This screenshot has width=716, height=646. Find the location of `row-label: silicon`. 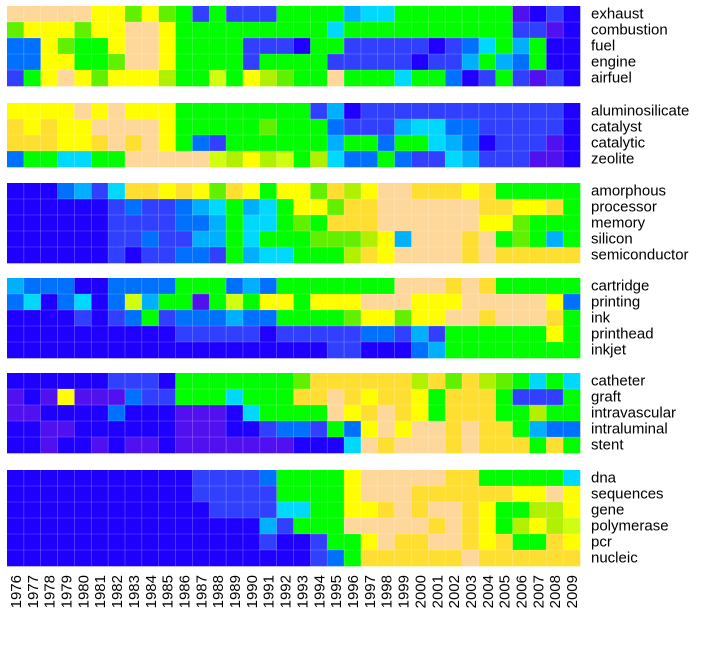

row-label: silicon is located at coordinates (612, 239).